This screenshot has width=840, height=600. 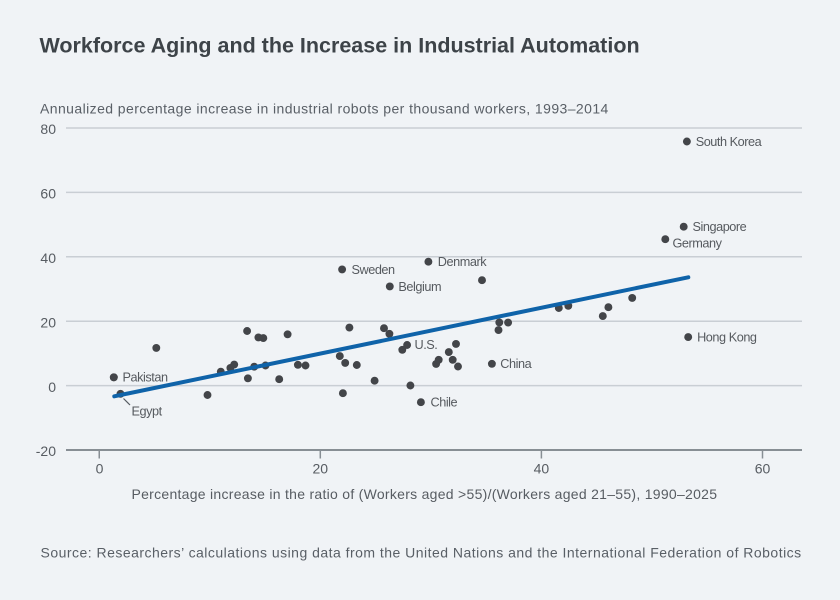 I want to click on svg-text: Germany, so click(x=698, y=244).